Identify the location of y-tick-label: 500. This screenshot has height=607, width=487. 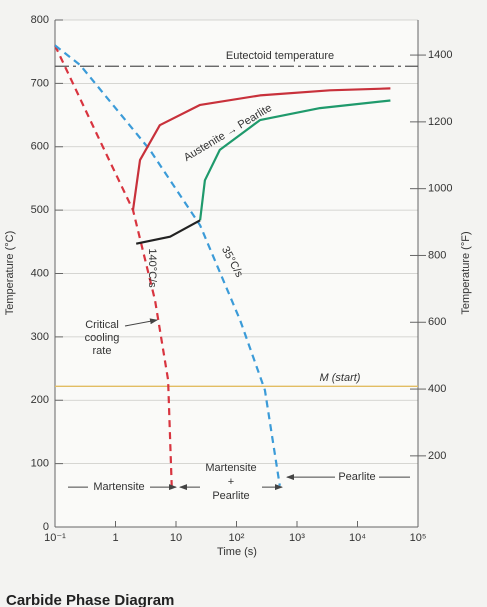
(40, 210).